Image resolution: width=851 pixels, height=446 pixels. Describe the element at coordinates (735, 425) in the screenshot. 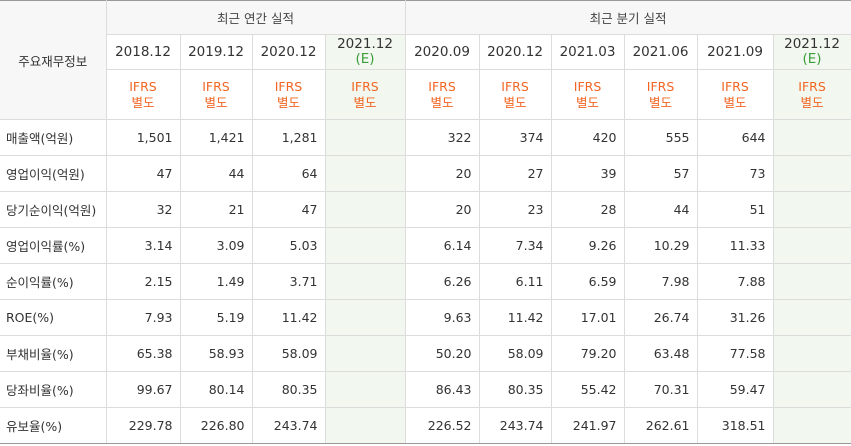

I see `quarter-value-cell: 318.51` at that location.